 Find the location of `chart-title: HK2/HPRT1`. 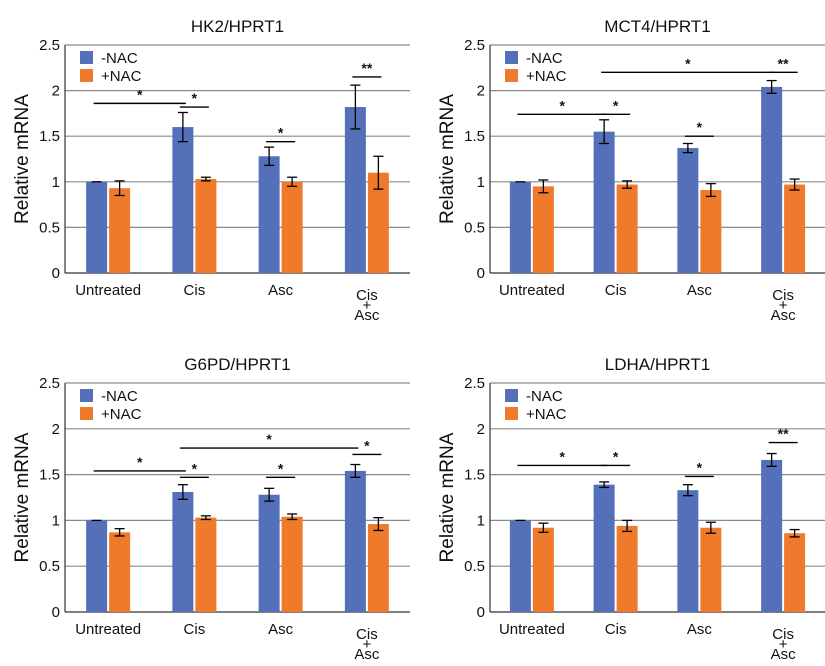

chart-title: HK2/HPRT1 is located at coordinates (237, 26).